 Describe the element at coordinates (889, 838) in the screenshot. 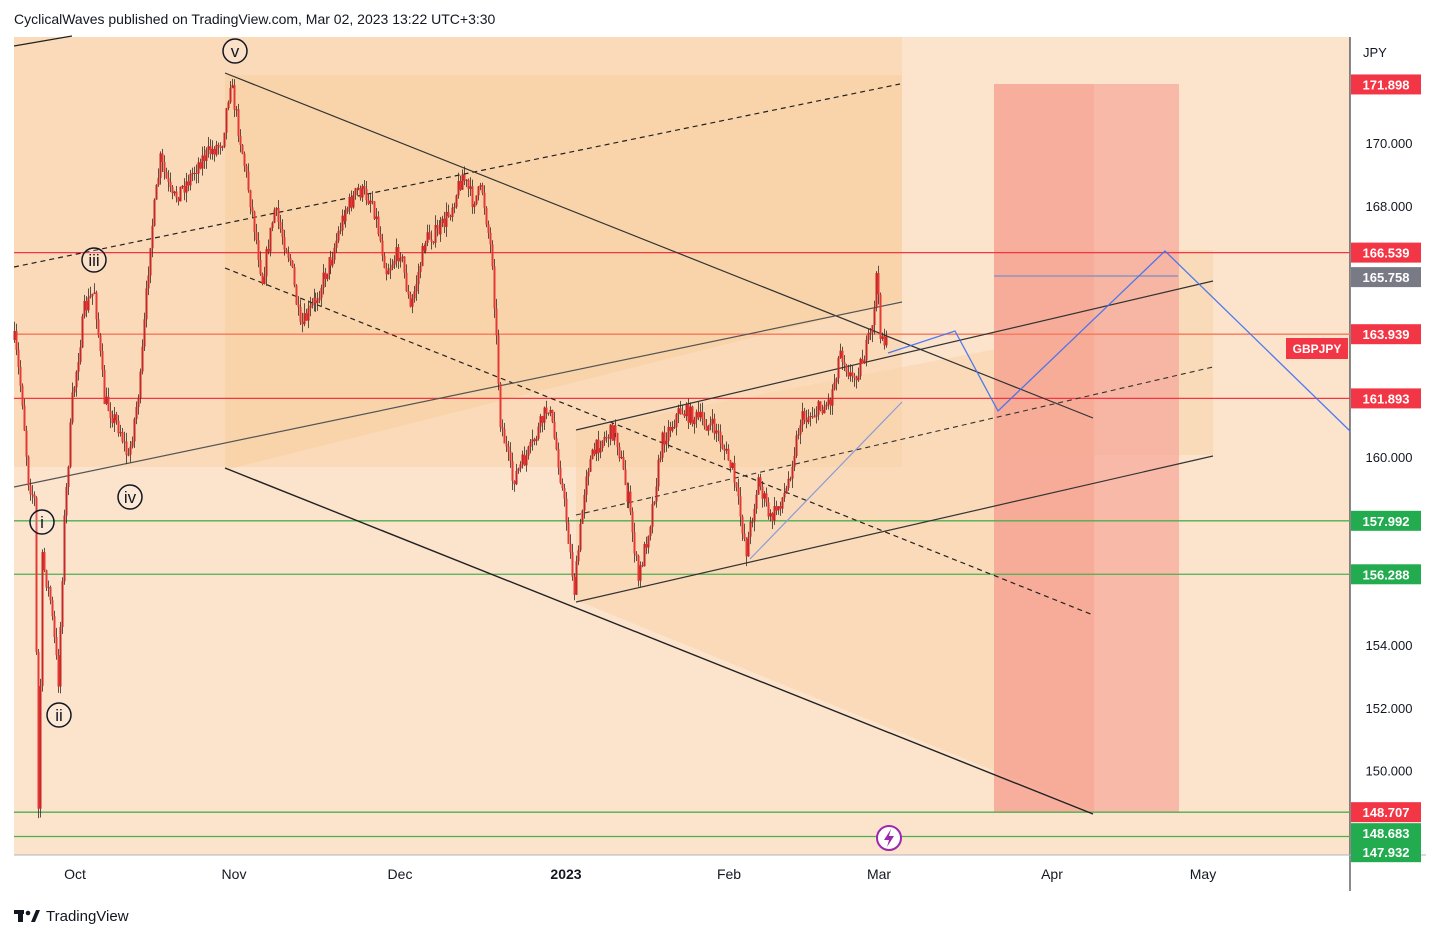

I see `lightning-icon` at that location.